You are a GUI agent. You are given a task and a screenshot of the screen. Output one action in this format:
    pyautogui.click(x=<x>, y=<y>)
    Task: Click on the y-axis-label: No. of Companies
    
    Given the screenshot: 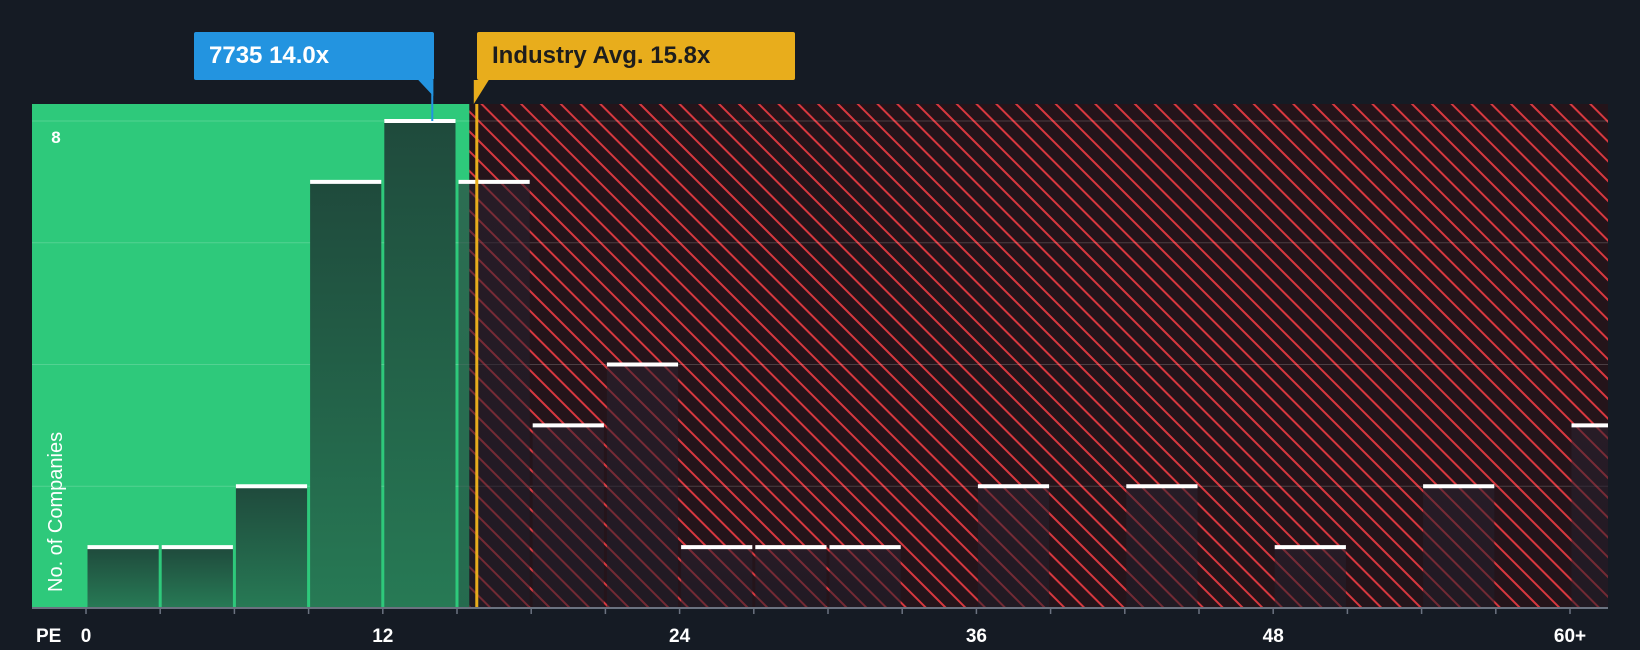 What is the action you would take?
    pyautogui.click(x=56, y=512)
    